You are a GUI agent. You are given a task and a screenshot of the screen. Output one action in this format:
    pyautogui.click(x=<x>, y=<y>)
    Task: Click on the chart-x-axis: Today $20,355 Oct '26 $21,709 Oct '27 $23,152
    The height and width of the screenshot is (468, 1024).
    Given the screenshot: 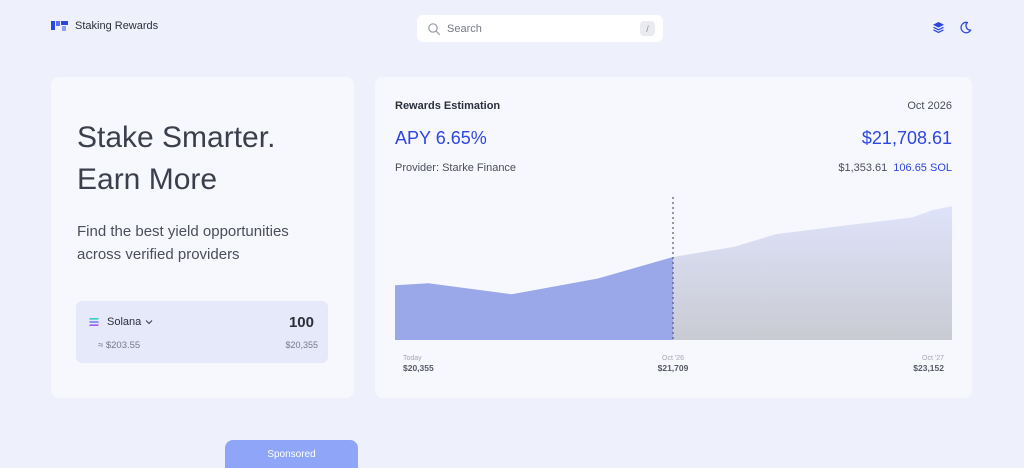 What is the action you would take?
    pyautogui.click(x=673, y=369)
    